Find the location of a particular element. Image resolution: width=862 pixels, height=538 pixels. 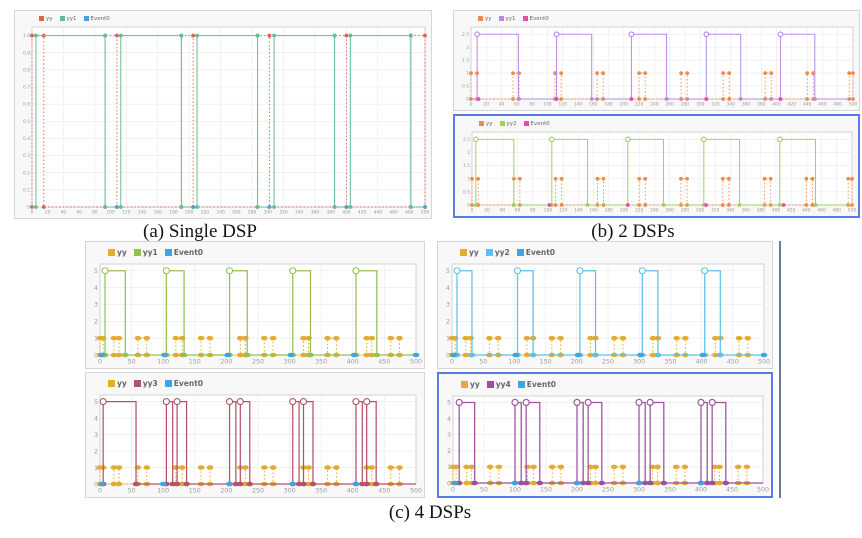

chart-legend: yy yy1 Event0 is located at coordinates (223, 17).